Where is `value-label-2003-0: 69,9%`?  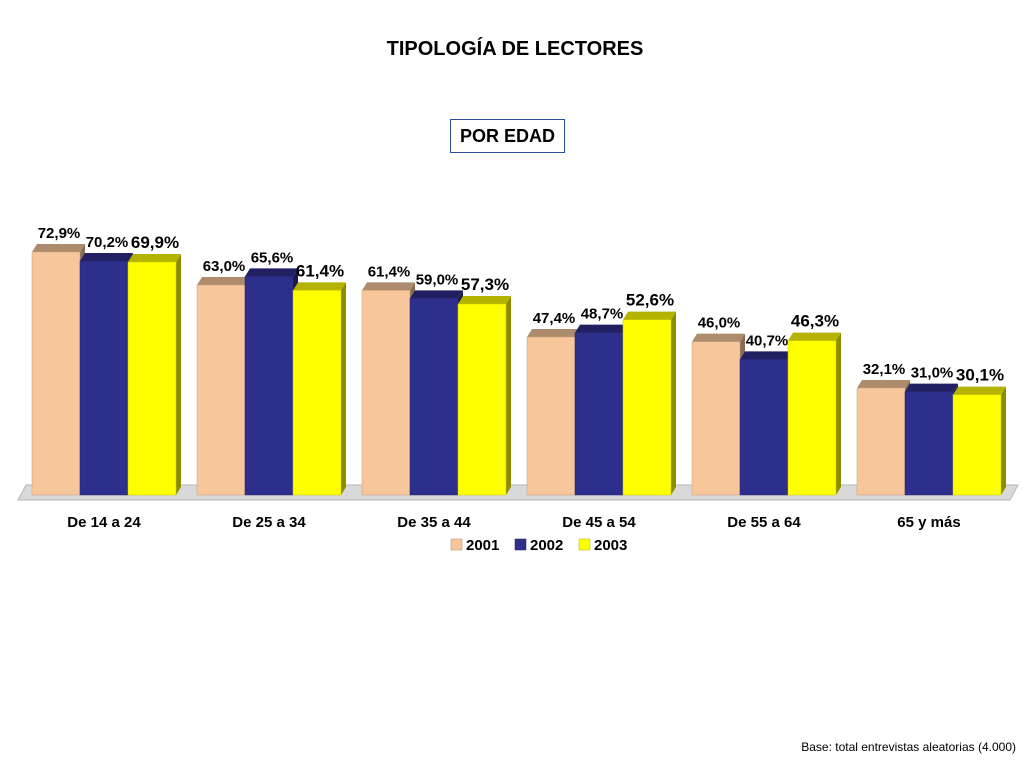
value-label-2003-0: 69,9% is located at coordinates (155, 242).